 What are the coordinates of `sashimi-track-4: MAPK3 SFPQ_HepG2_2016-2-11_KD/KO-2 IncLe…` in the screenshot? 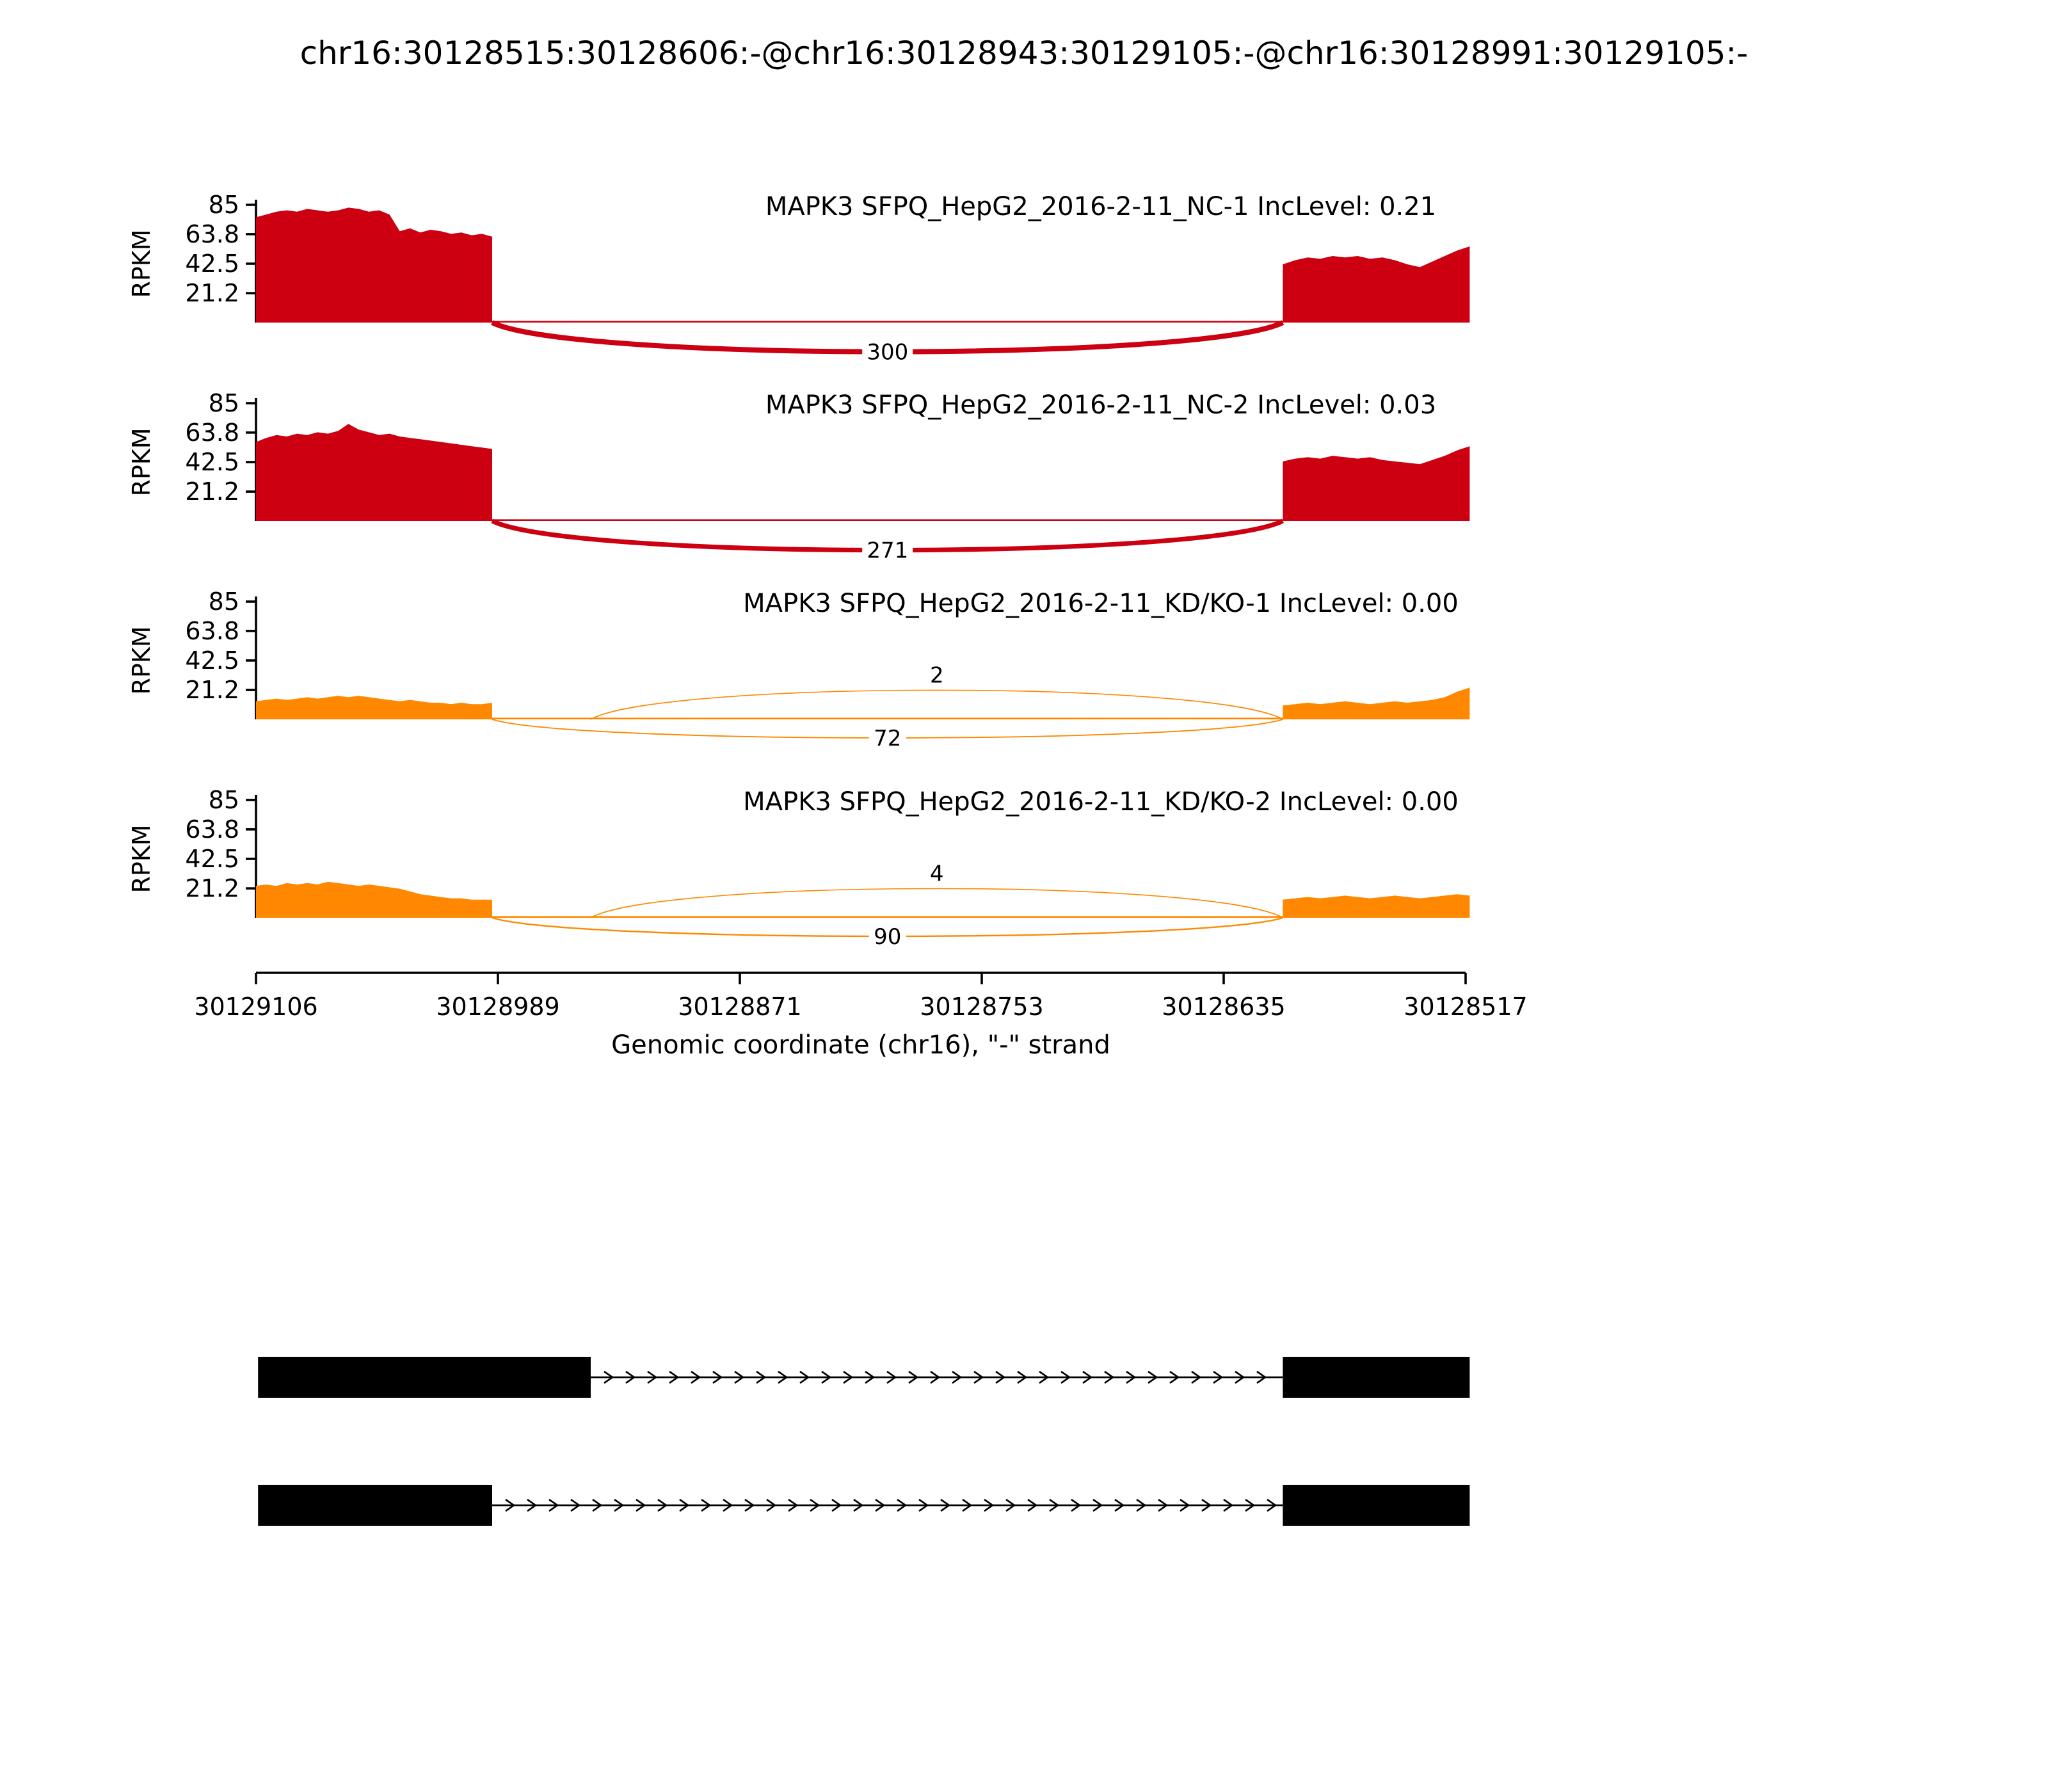 It's located at (798, 868).